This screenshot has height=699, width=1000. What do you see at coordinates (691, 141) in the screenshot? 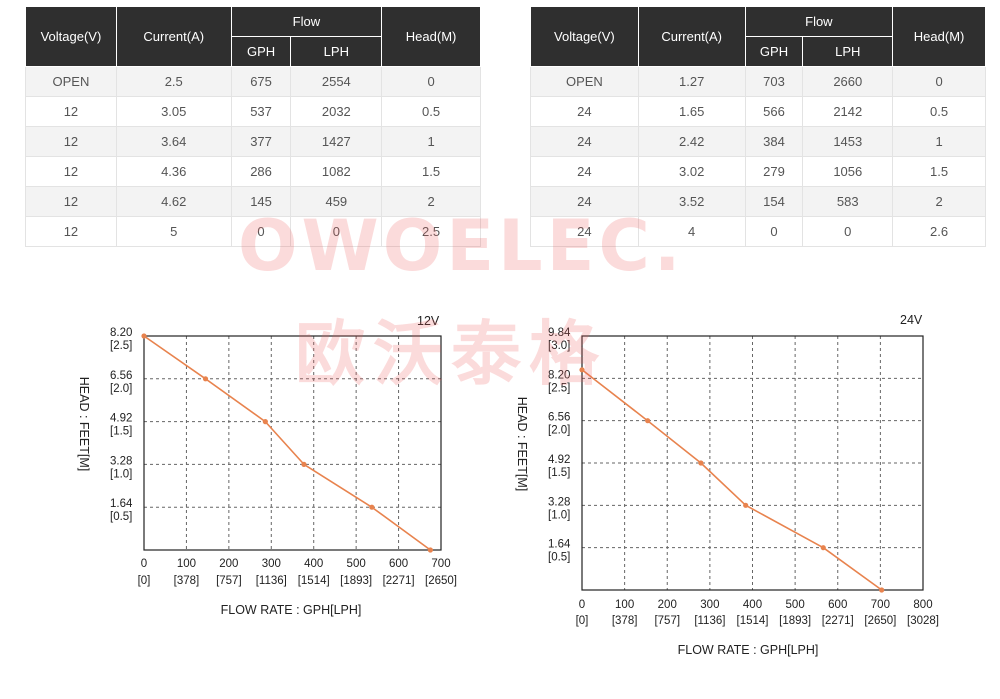
I see `cell-current: 2.42` at bounding box center [691, 141].